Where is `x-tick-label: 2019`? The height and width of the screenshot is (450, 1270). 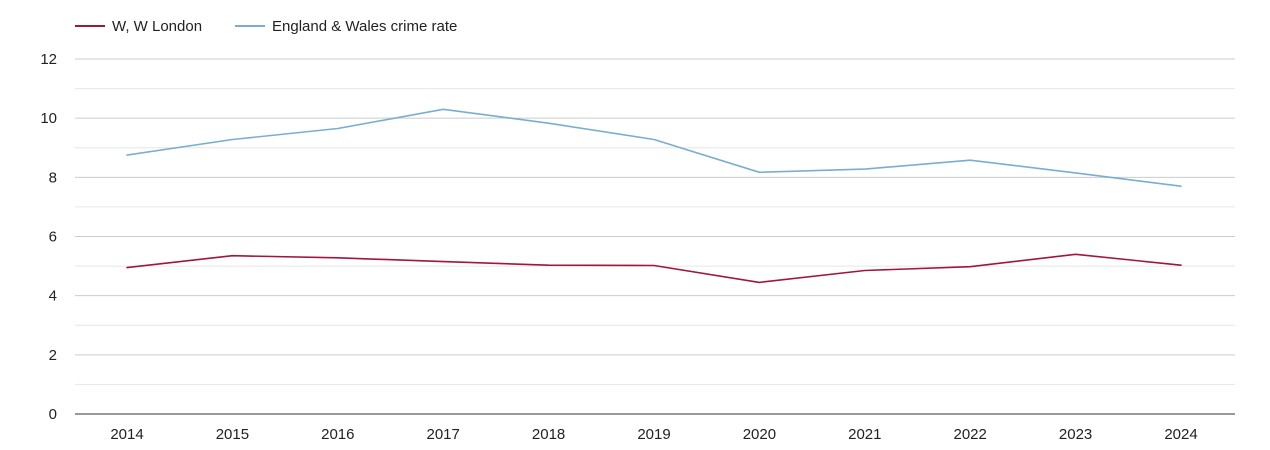 x-tick-label: 2019 is located at coordinates (653, 434).